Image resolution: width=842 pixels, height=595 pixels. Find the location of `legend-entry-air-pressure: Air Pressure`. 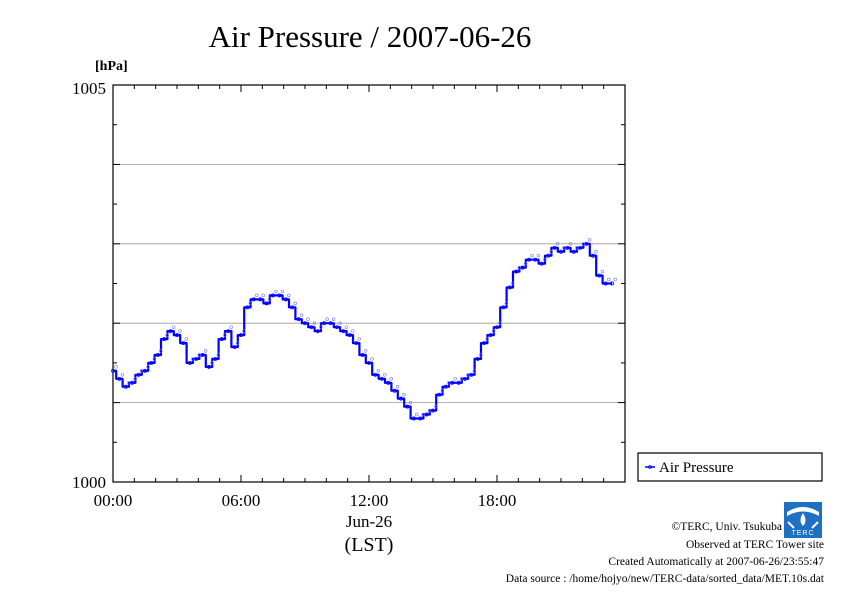

legend-entry-air-pressure: Air Pressure is located at coordinates (696, 468).